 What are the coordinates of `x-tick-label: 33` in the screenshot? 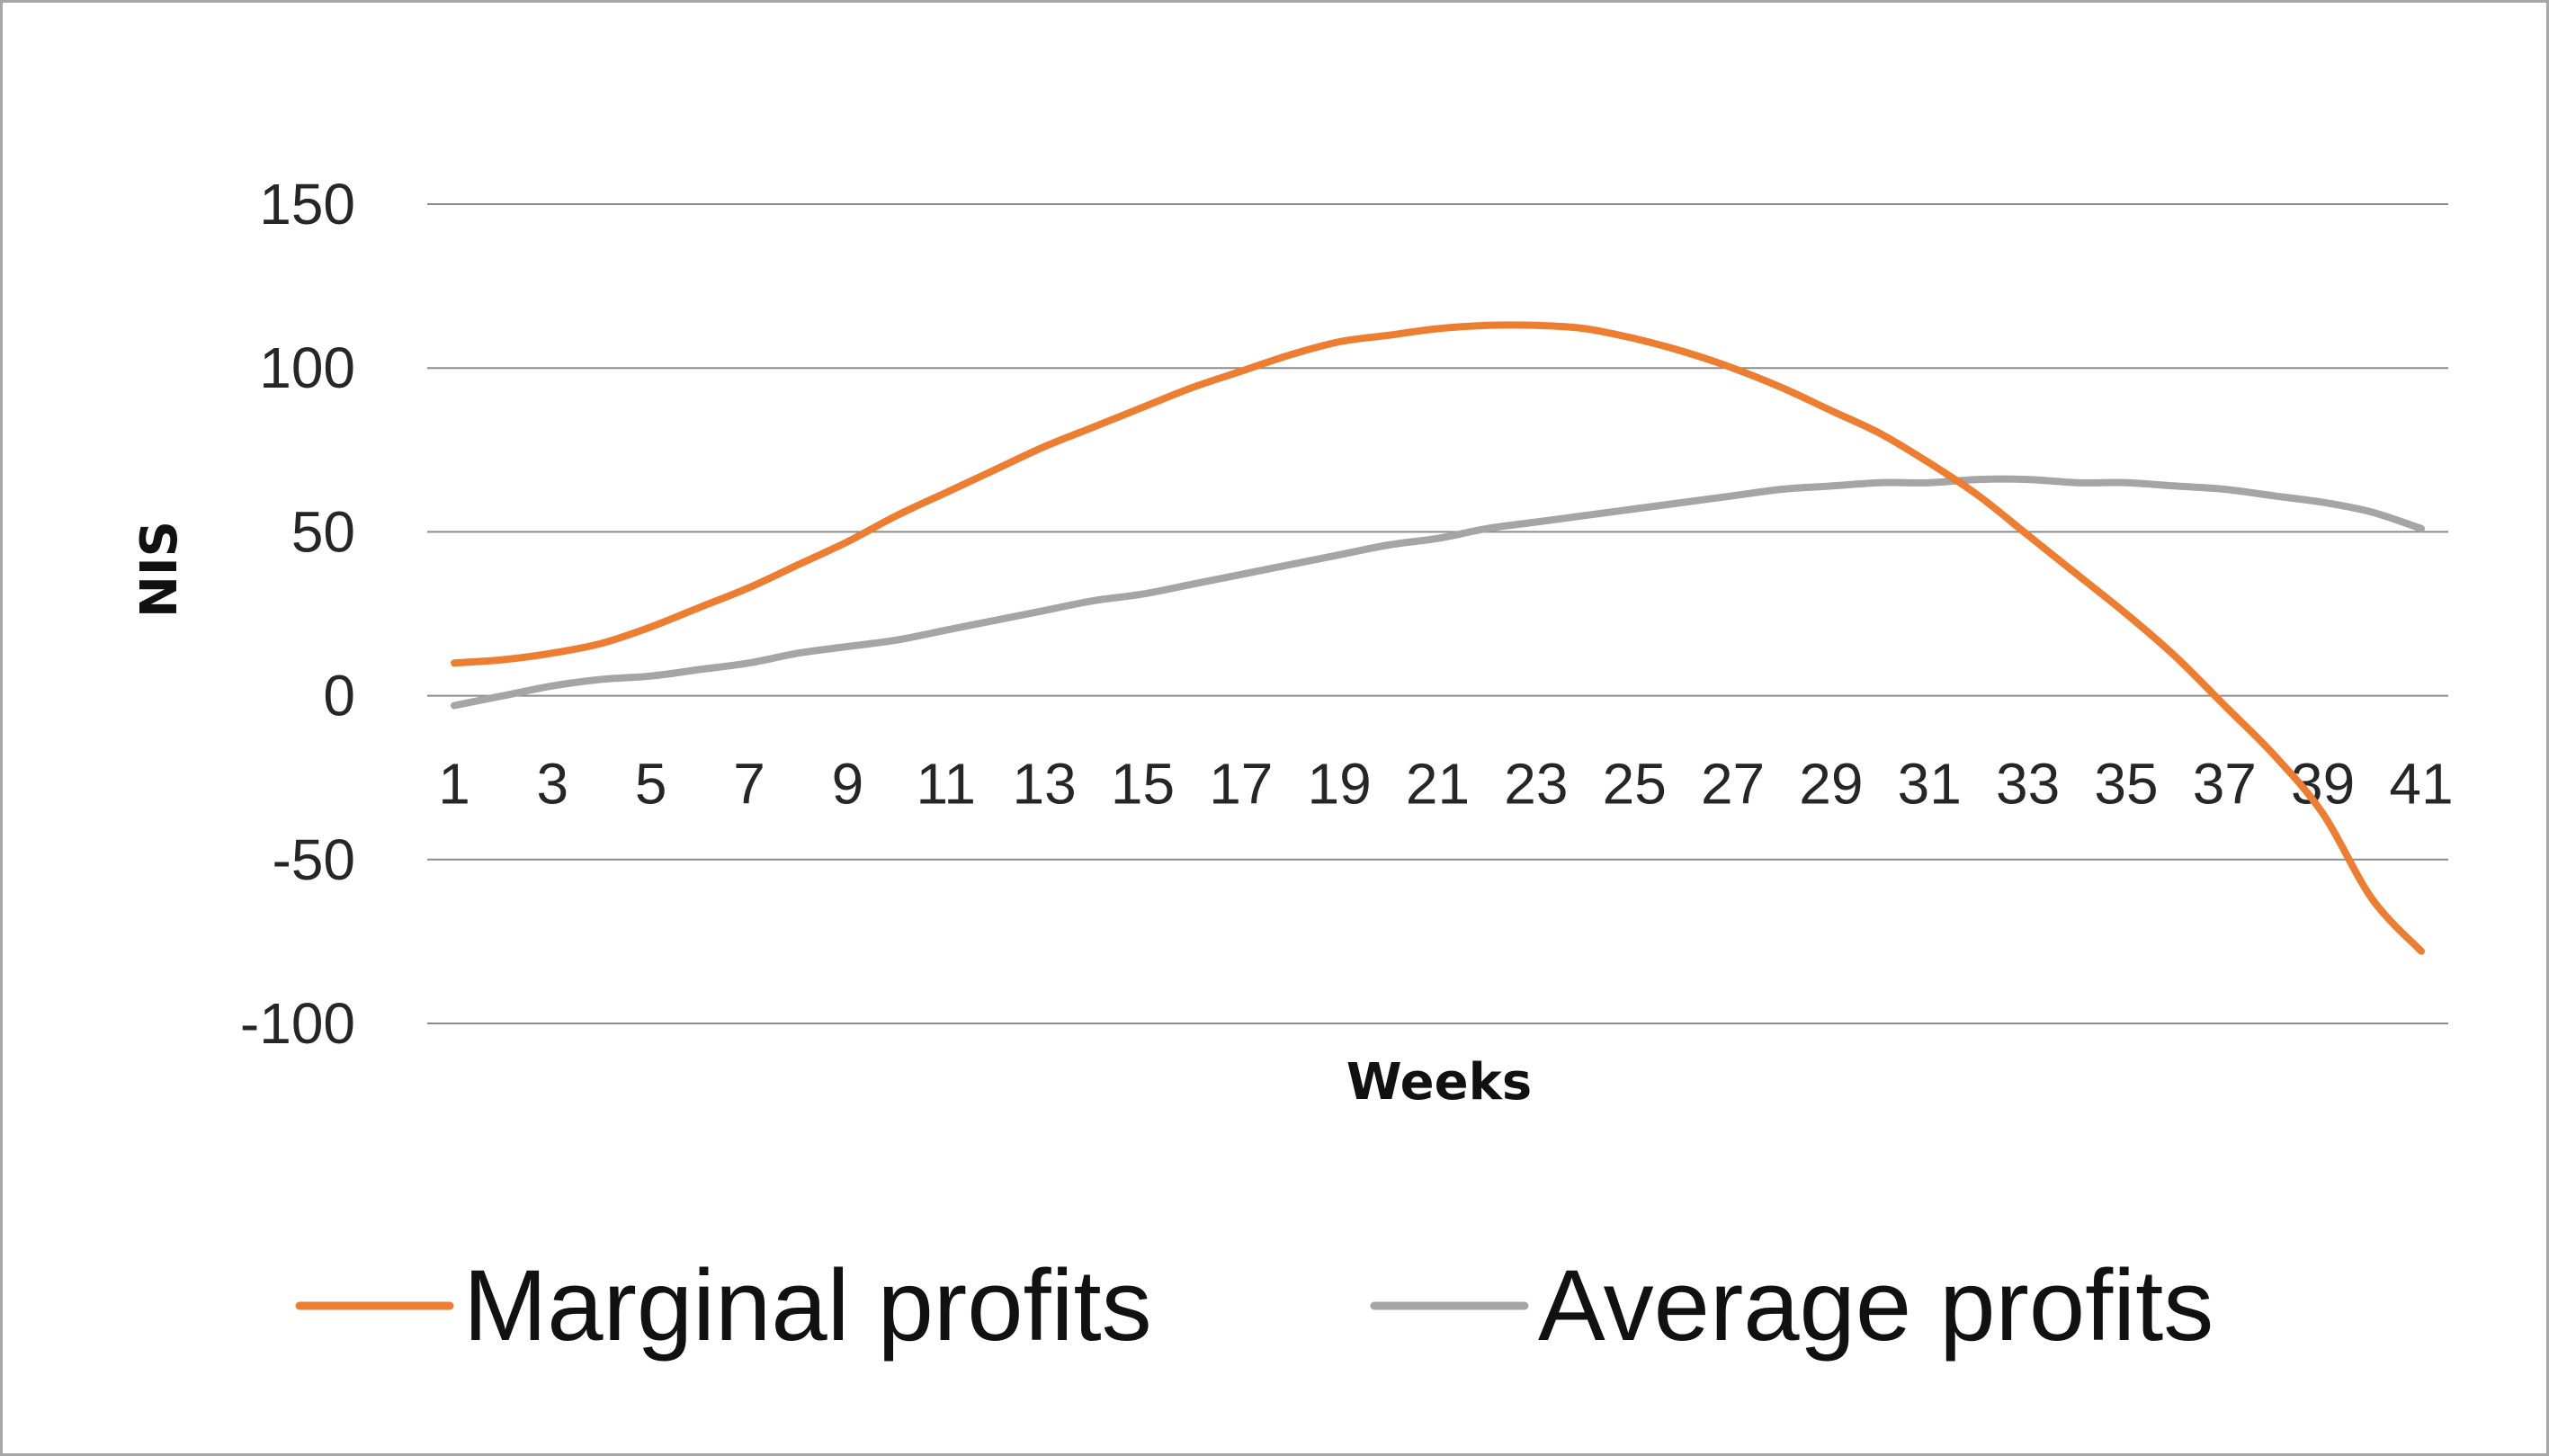 It's located at (2028, 785).